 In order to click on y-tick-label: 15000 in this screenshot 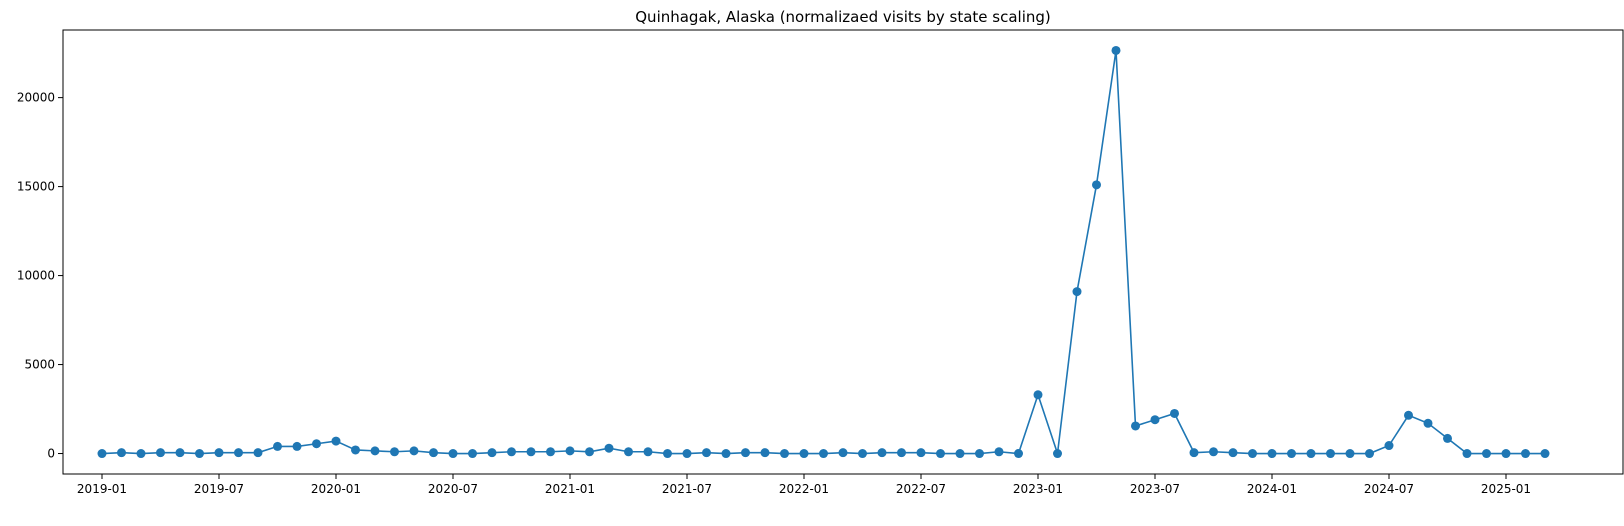, I will do `click(36, 187)`.